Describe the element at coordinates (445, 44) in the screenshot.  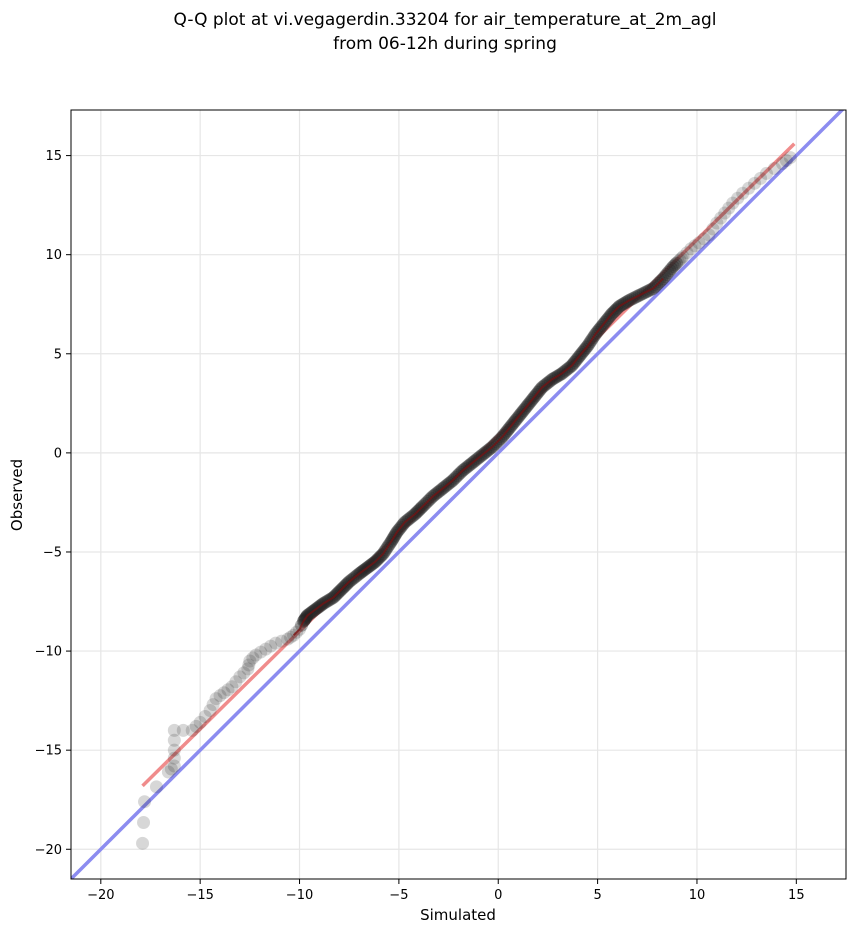
I see `chart-title-line-2: from 06-12h during spring` at that location.